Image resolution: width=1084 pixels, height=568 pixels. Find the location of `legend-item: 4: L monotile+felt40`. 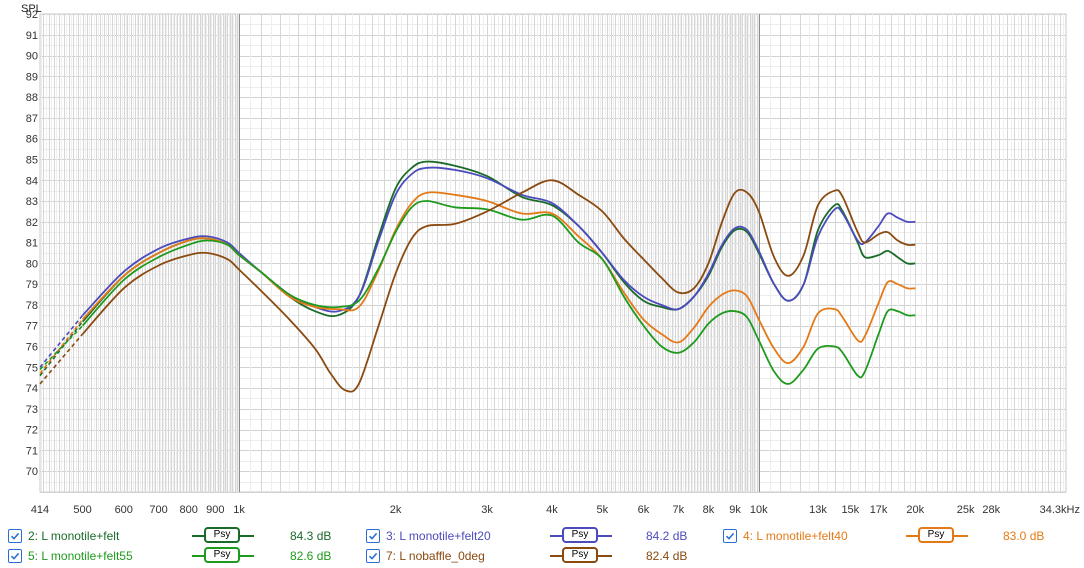

legend-item: 4: L monotile+felt40 is located at coordinates (785, 536).